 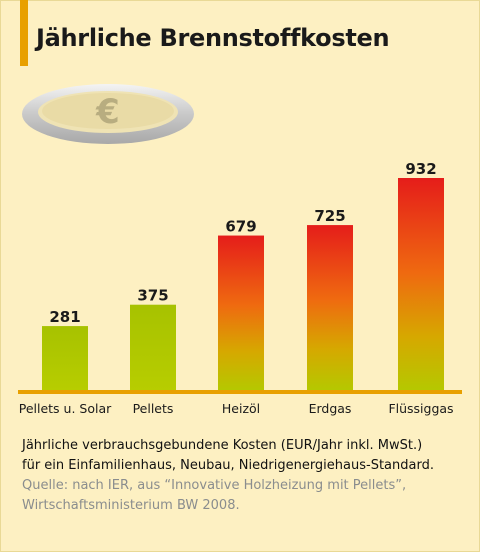 I want to click on chart-title: Jährliche Brennstoffkosten, so click(x=213, y=38).